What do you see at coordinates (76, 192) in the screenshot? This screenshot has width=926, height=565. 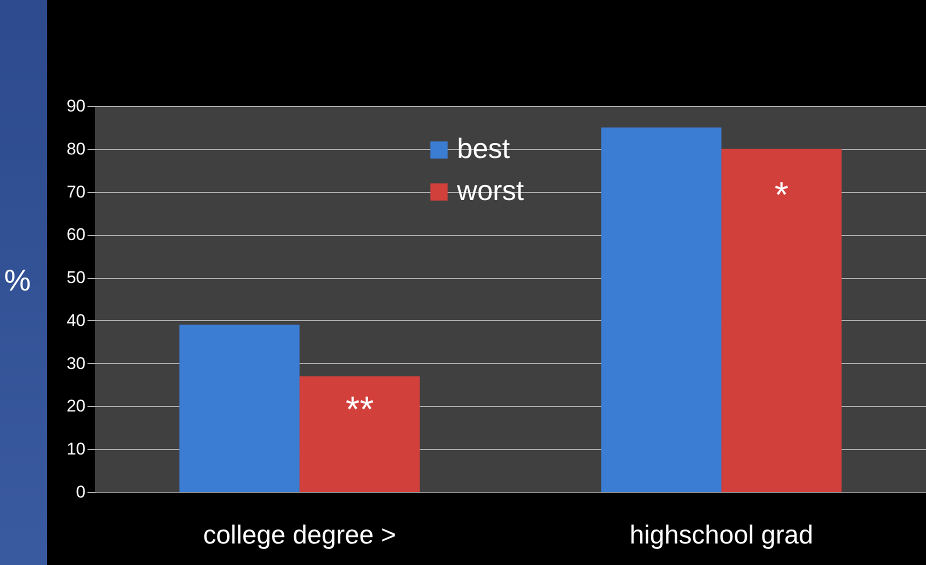 I see `y-tick-label: 70` at bounding box center [76, 192].